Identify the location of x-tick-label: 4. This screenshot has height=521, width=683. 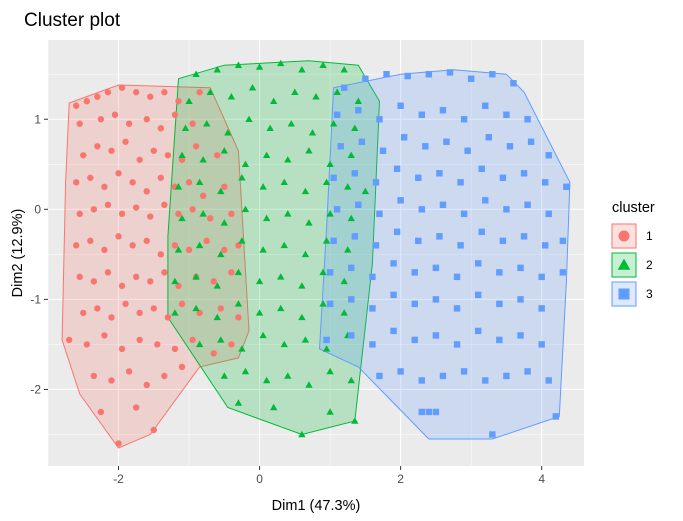
(541, 479).